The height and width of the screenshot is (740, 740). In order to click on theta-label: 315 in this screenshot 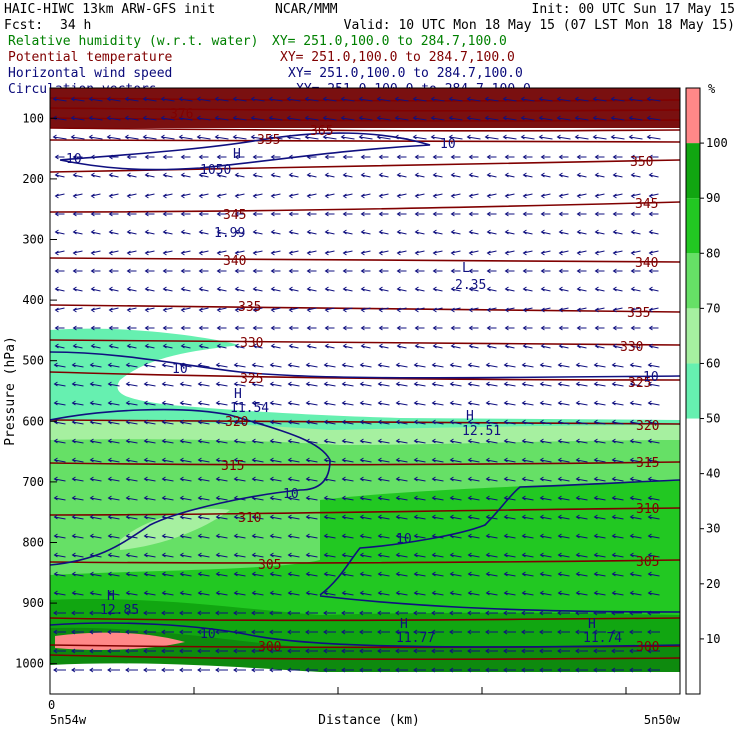, I will do `click(647, 463)`.